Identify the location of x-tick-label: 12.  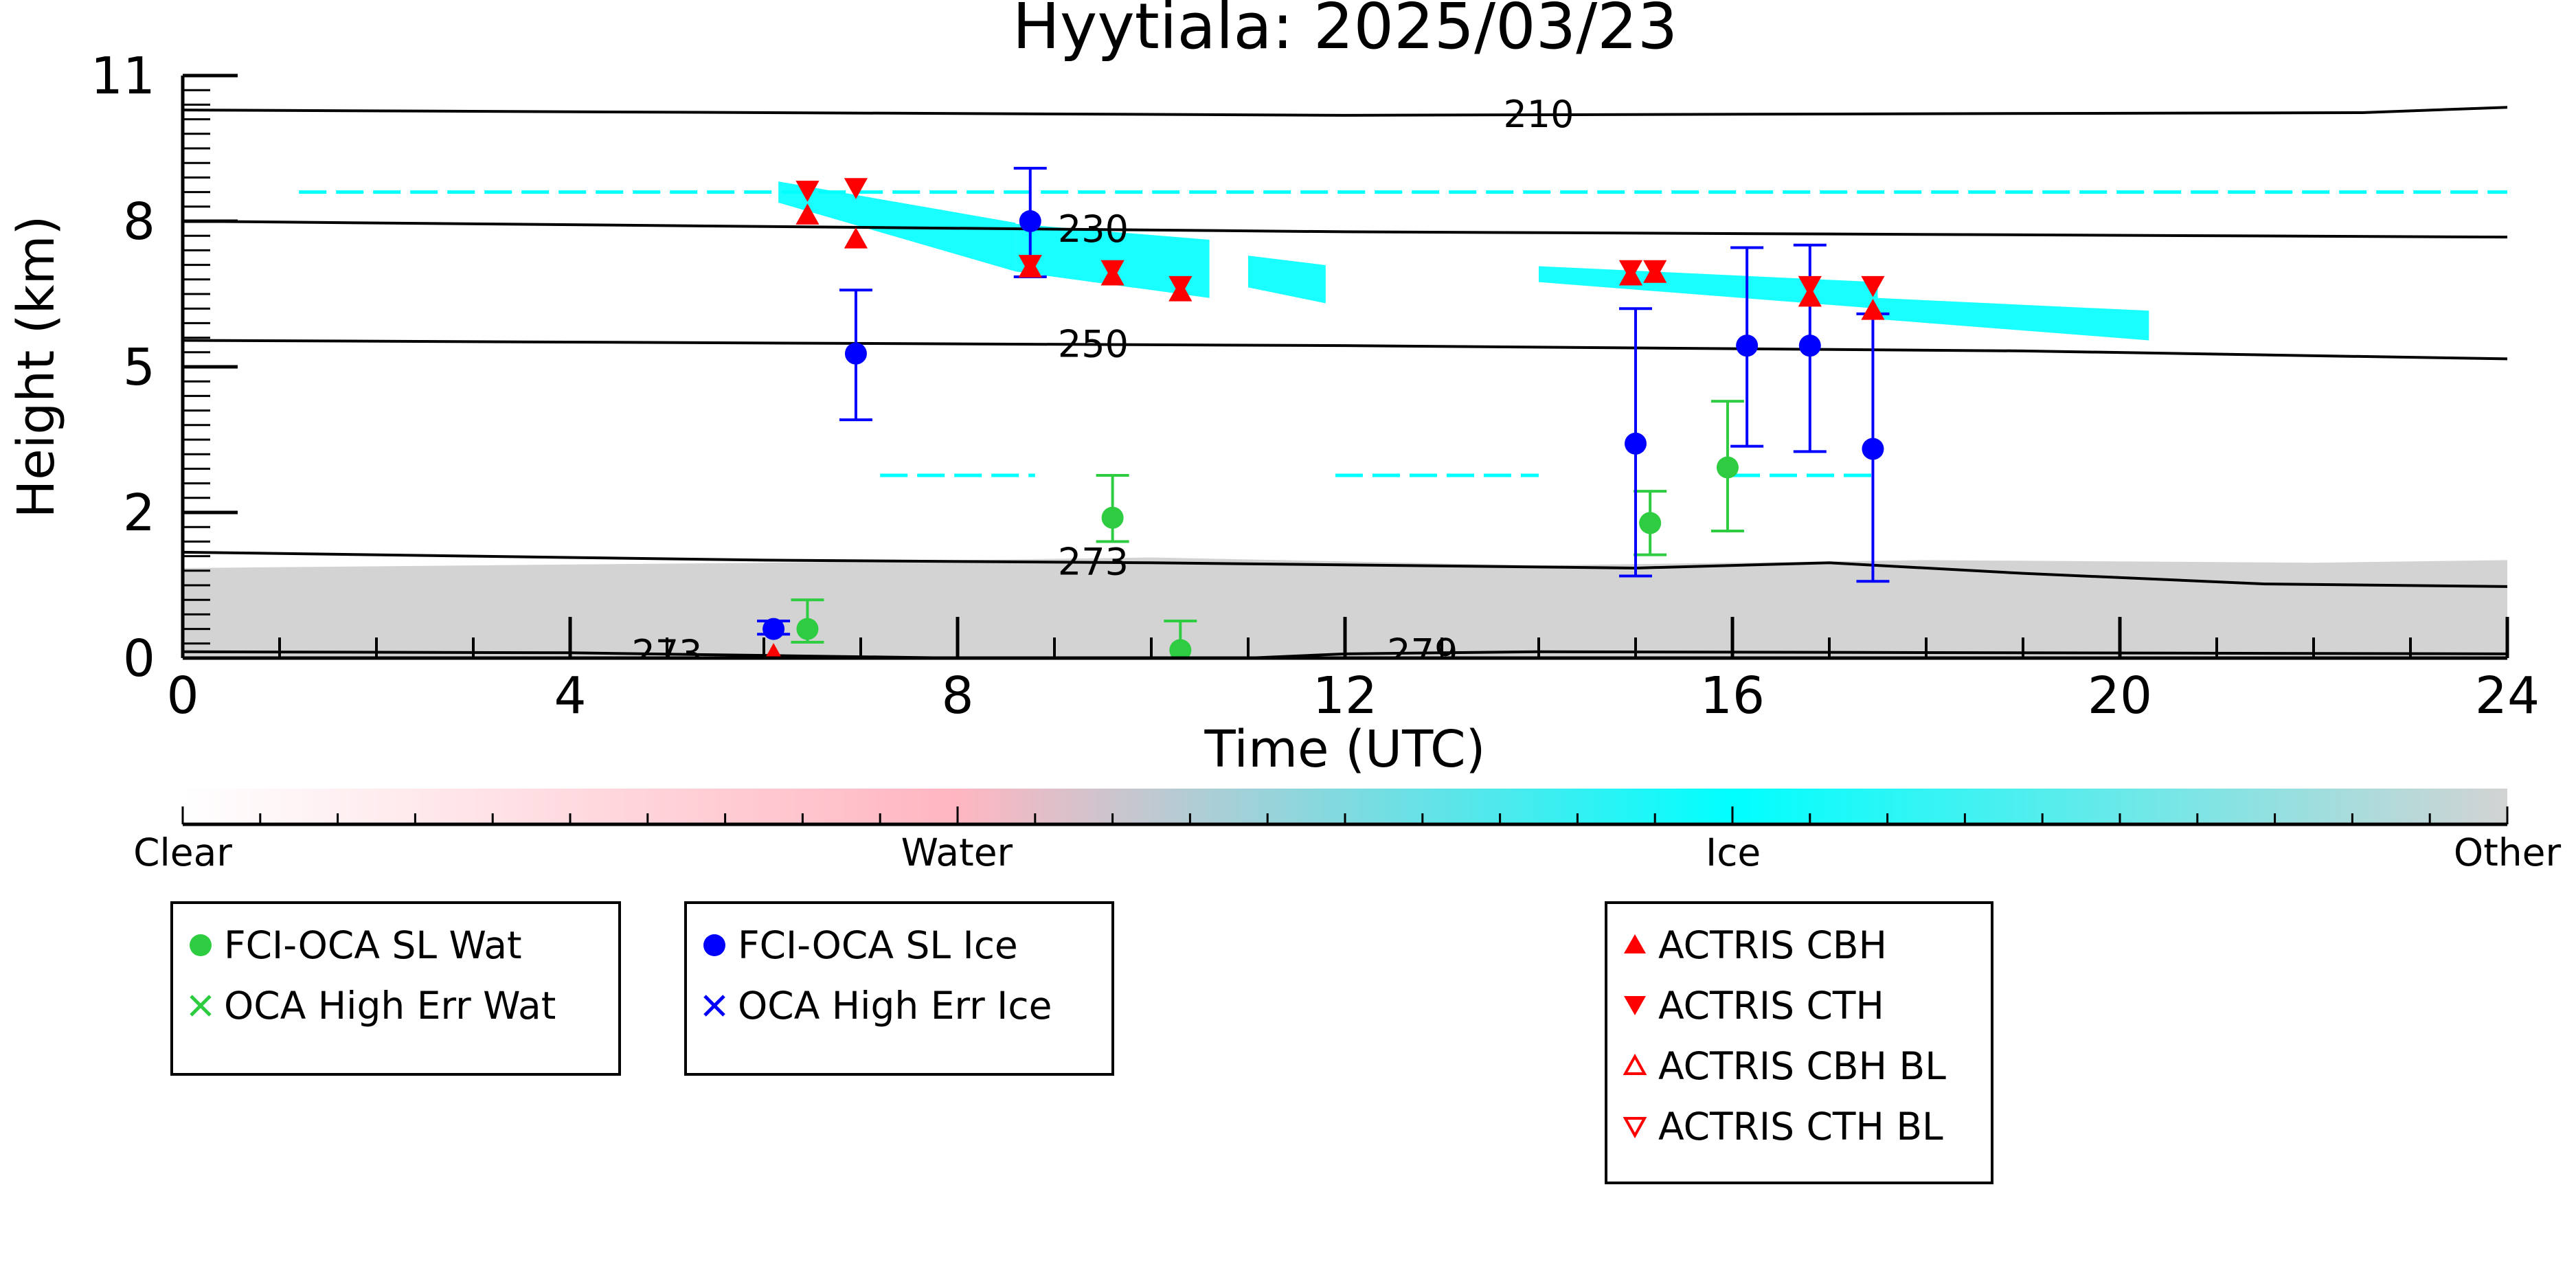
(1345, 695).